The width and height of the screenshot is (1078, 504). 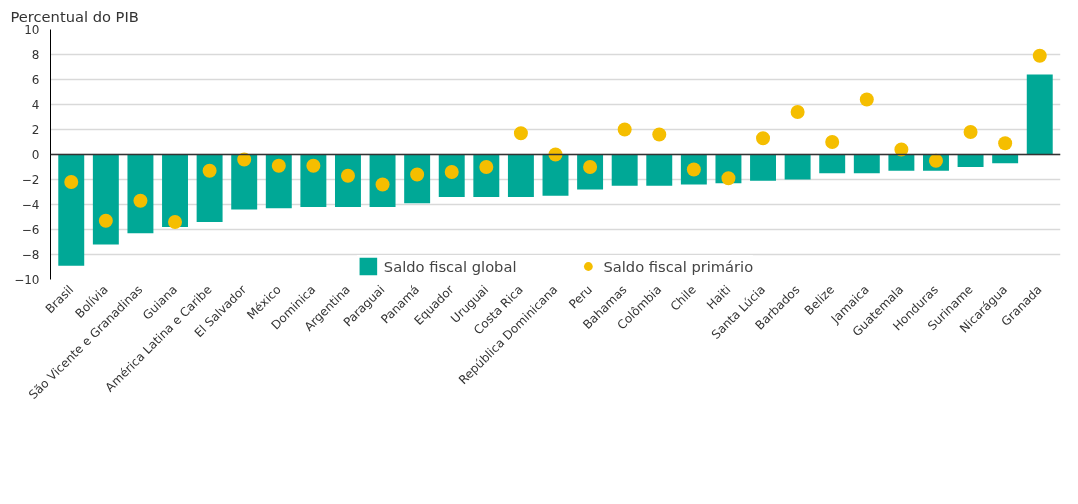 I want to click on y-tick-label: 0, so click(x=35, y=155).